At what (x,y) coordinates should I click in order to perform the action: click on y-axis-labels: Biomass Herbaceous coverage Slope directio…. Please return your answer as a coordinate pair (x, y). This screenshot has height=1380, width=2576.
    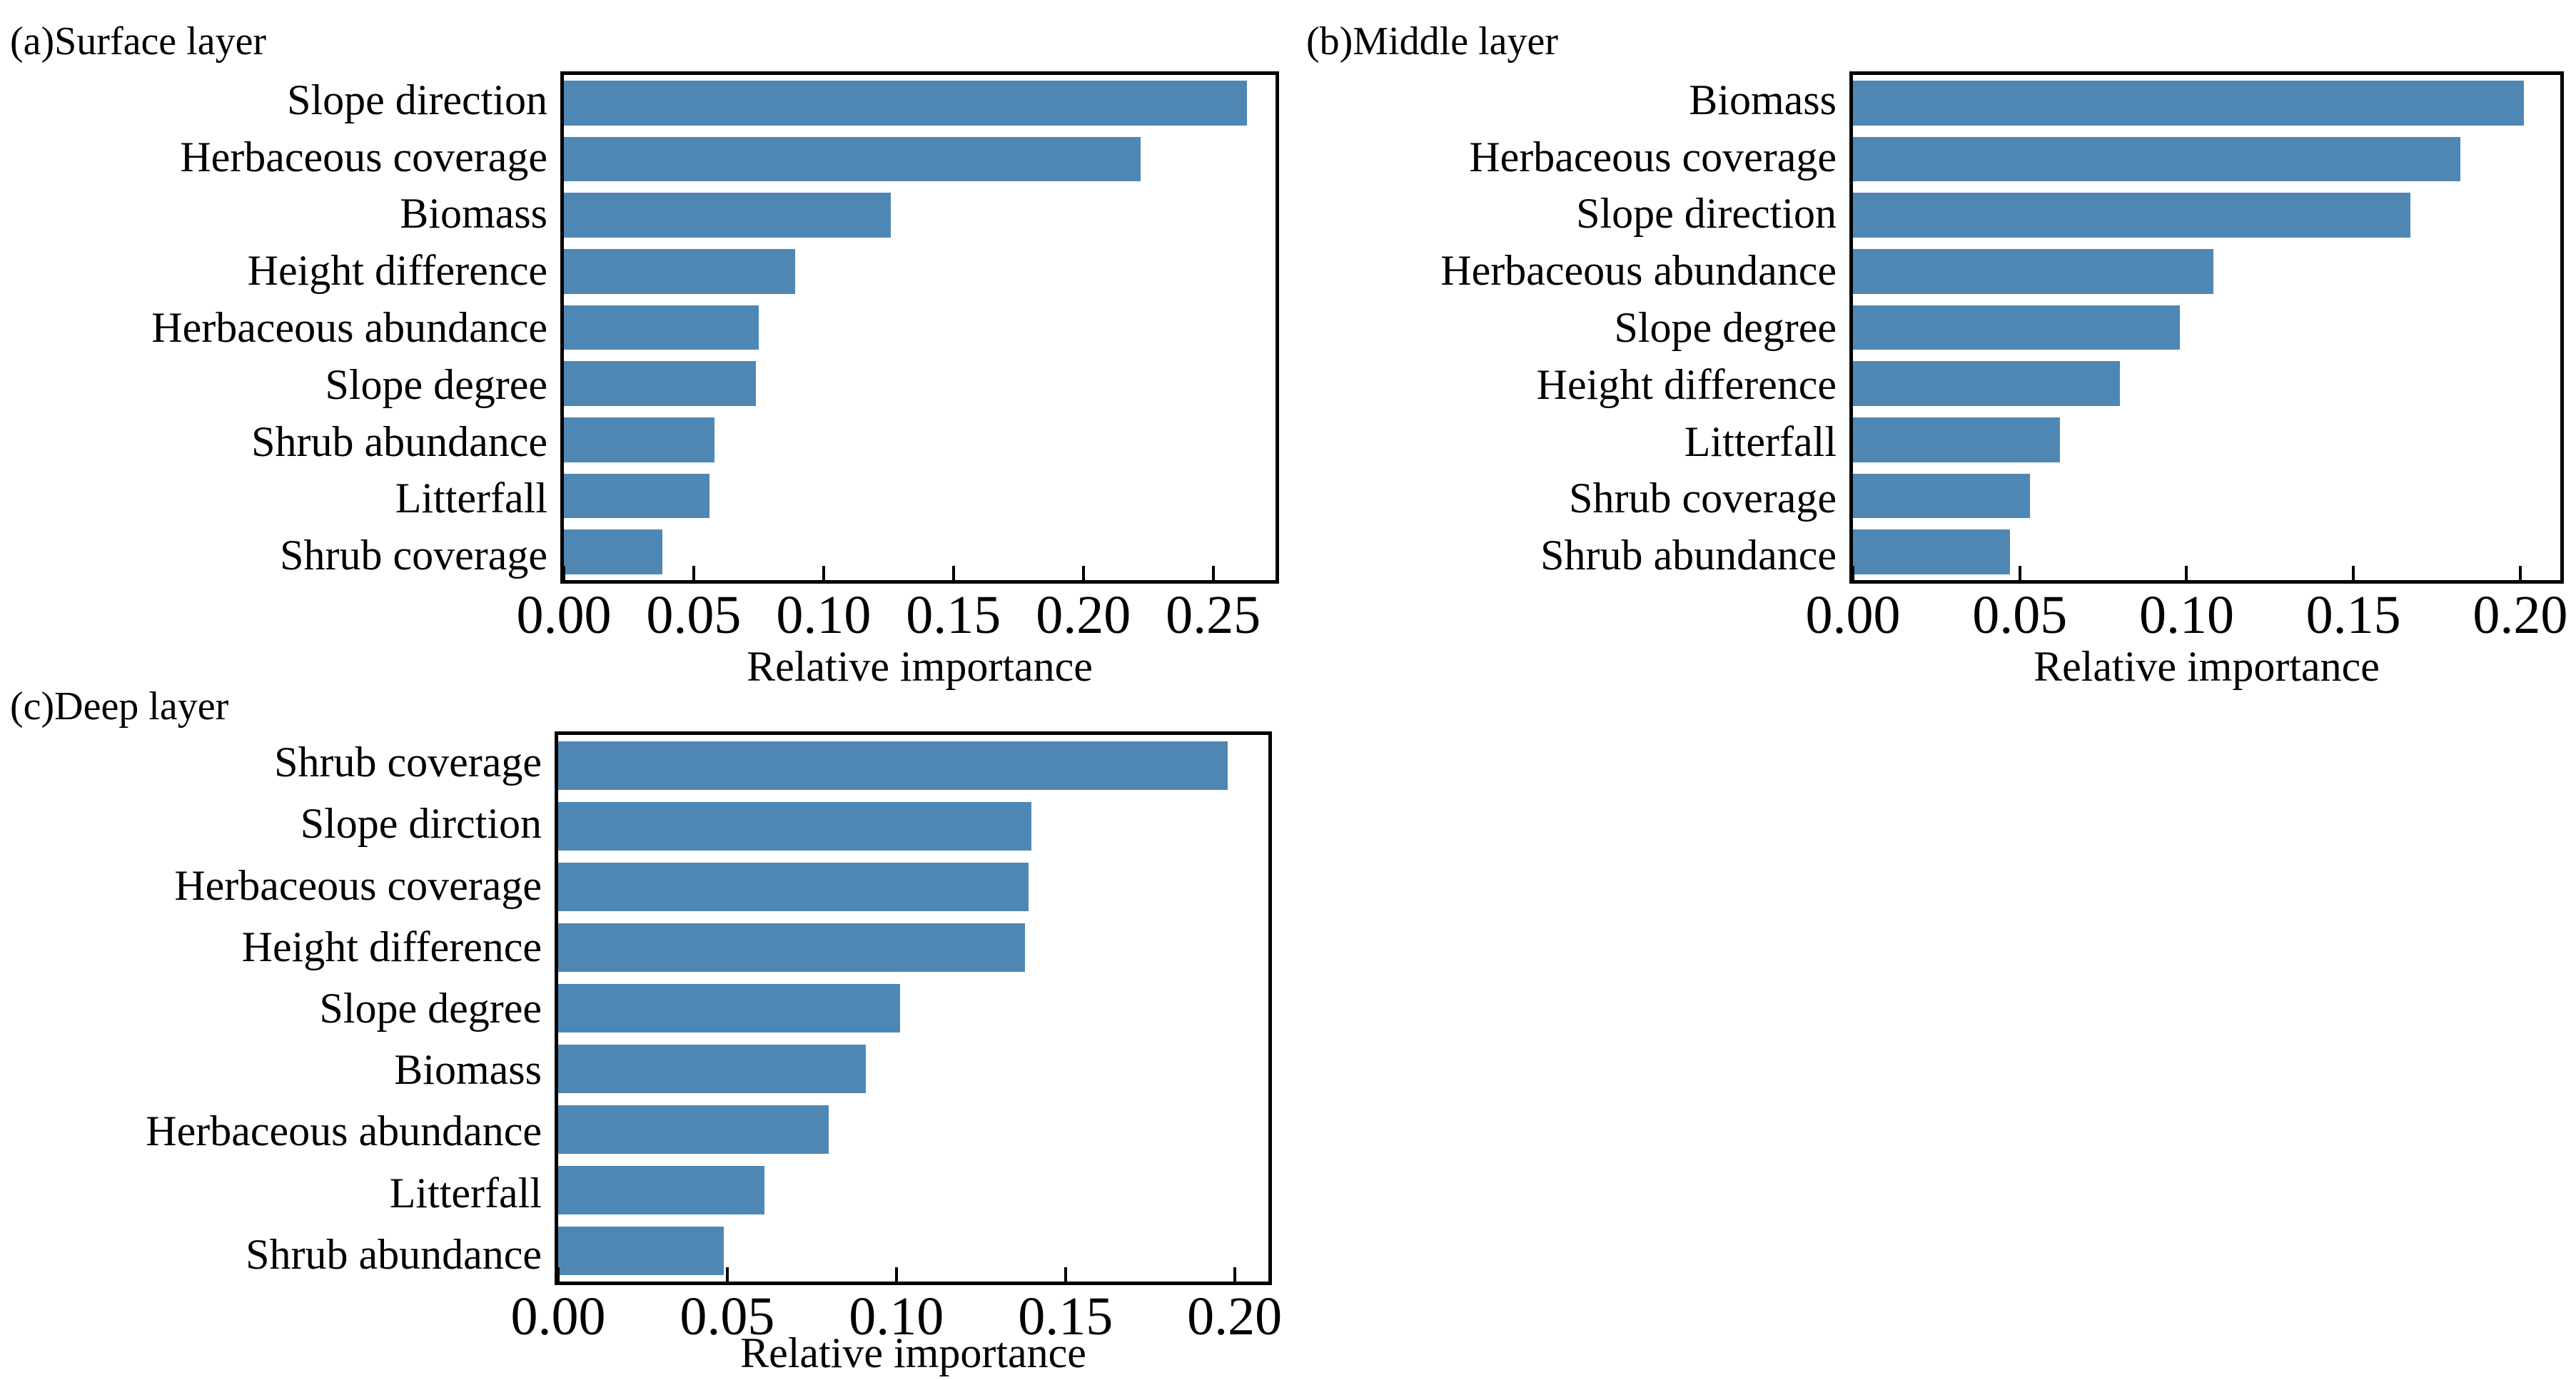
    Looking at the image, I should click on (1565, 327).